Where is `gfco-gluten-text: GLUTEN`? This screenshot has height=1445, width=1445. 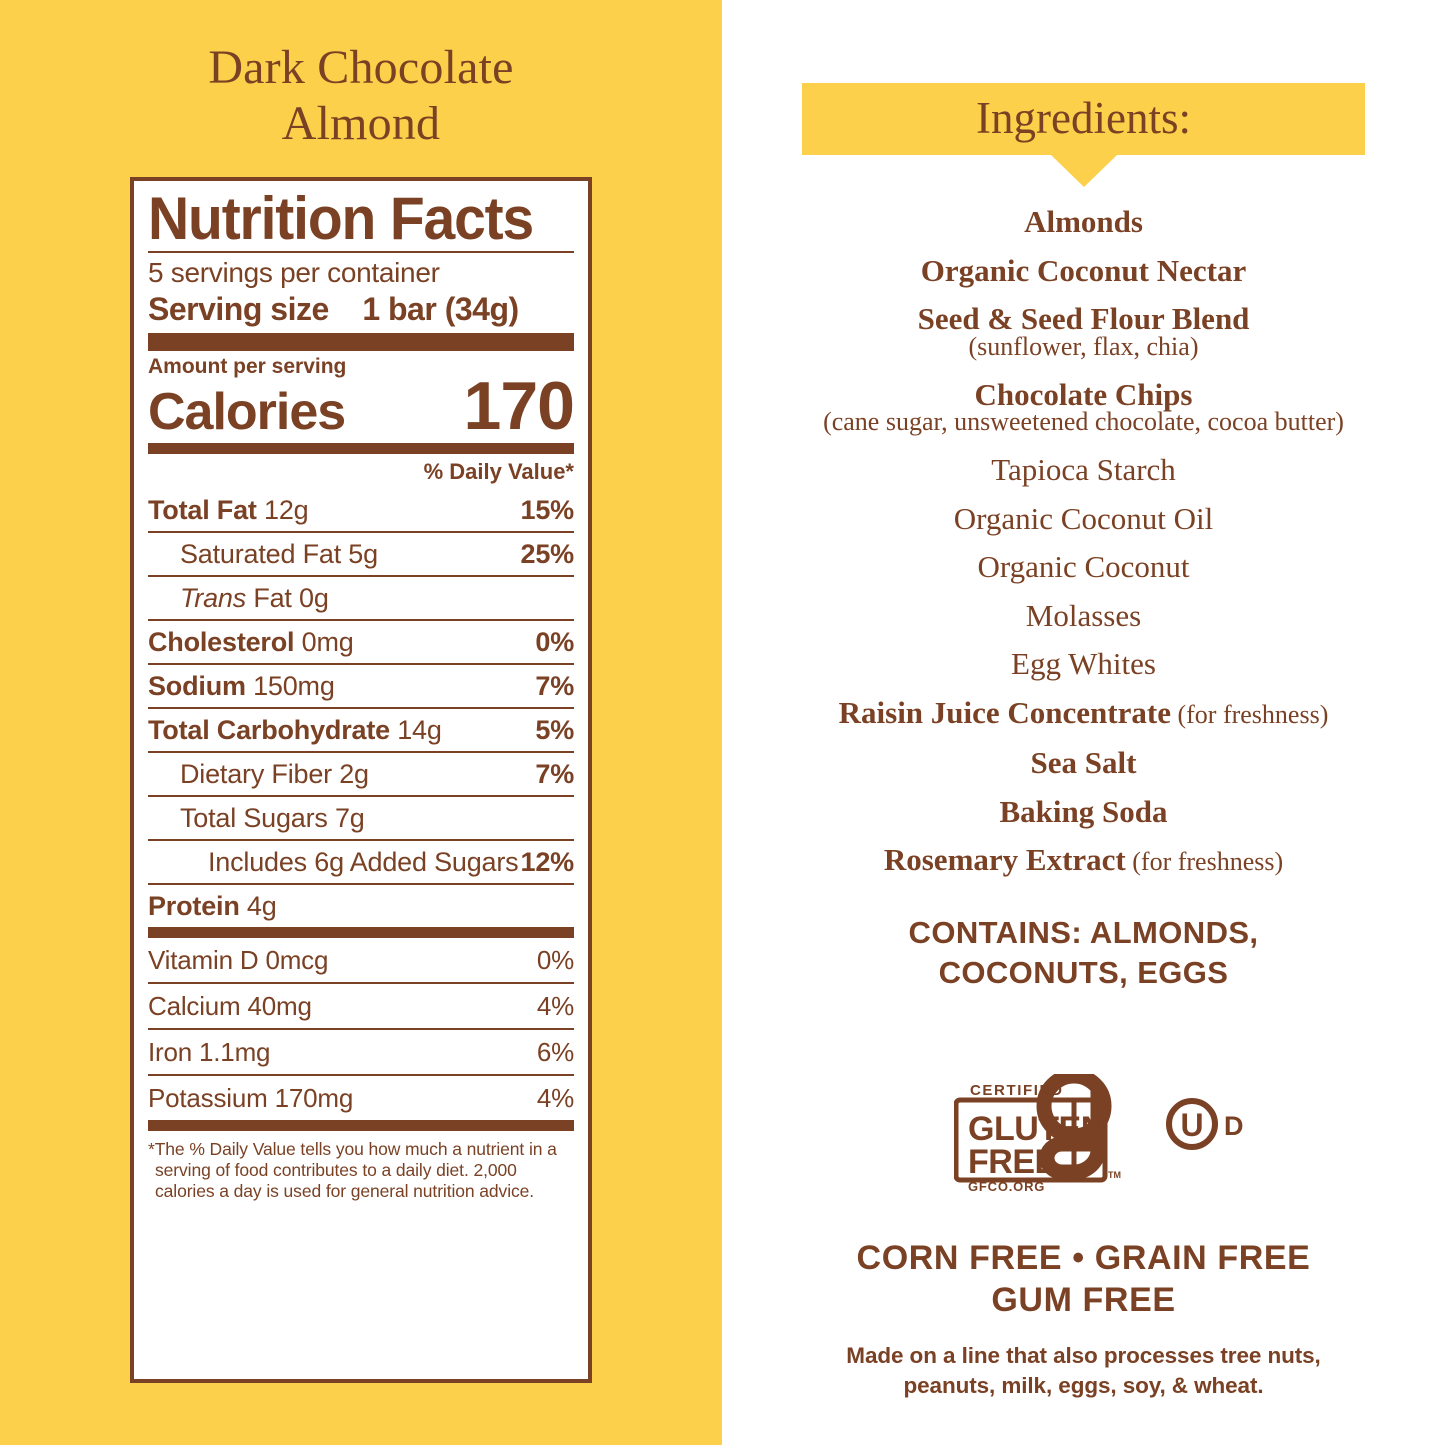 gfco-gluten-text: GLUTEN is located at coordinates (1036, 1129).